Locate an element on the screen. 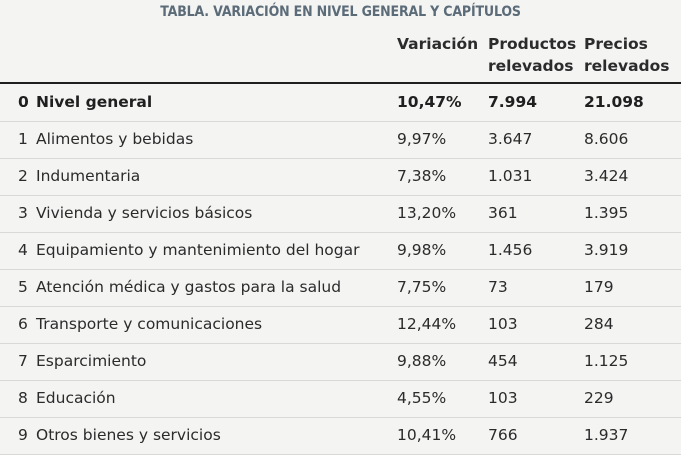 The height and width of the screenshot is (455, 681). row-chapter-name: Transporte y comunicaciones is located at coordinates (149, 324).